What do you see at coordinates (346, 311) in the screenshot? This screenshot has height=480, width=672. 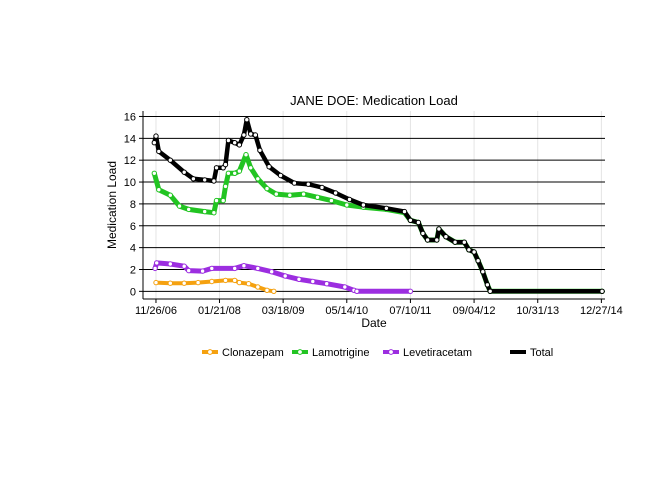 I see `x-tick-label: 05/14/10` at bounding box center [346, 311].